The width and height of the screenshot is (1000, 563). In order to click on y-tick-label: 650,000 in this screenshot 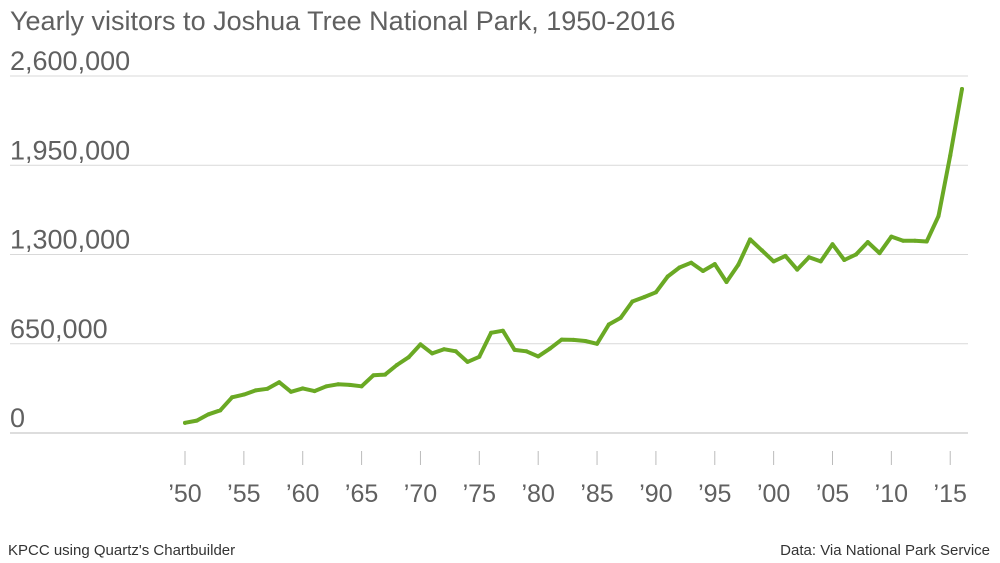, I will do `click(59, 329)`.